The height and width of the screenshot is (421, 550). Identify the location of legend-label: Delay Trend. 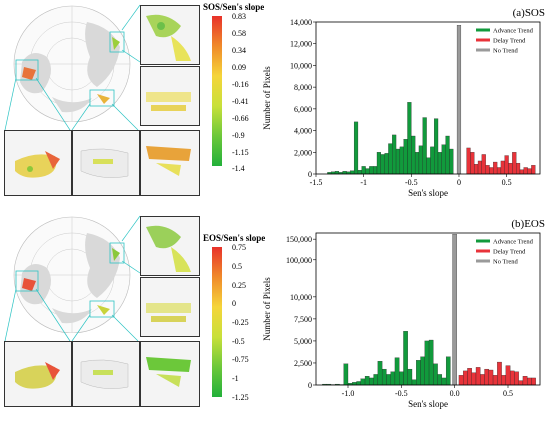
(509, 252).